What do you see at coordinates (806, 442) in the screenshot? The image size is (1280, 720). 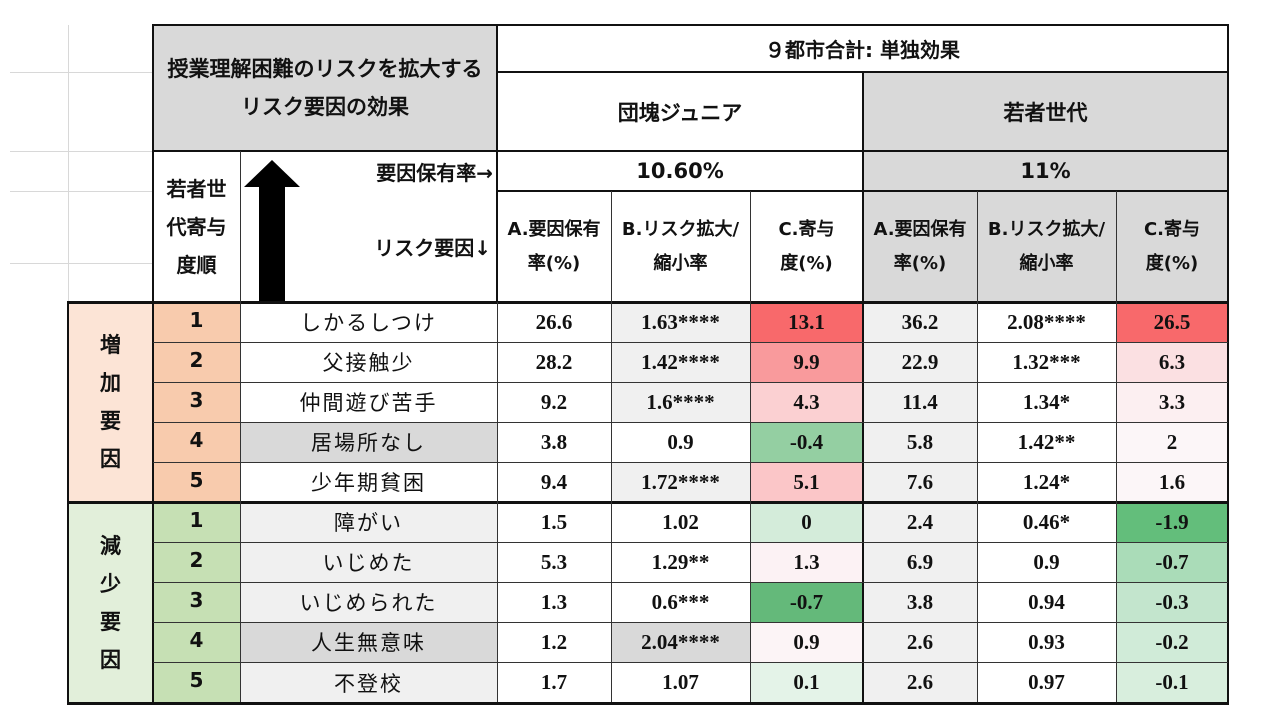 I see `value-cell-c1: -0.4` at bounding box center [806, 442].